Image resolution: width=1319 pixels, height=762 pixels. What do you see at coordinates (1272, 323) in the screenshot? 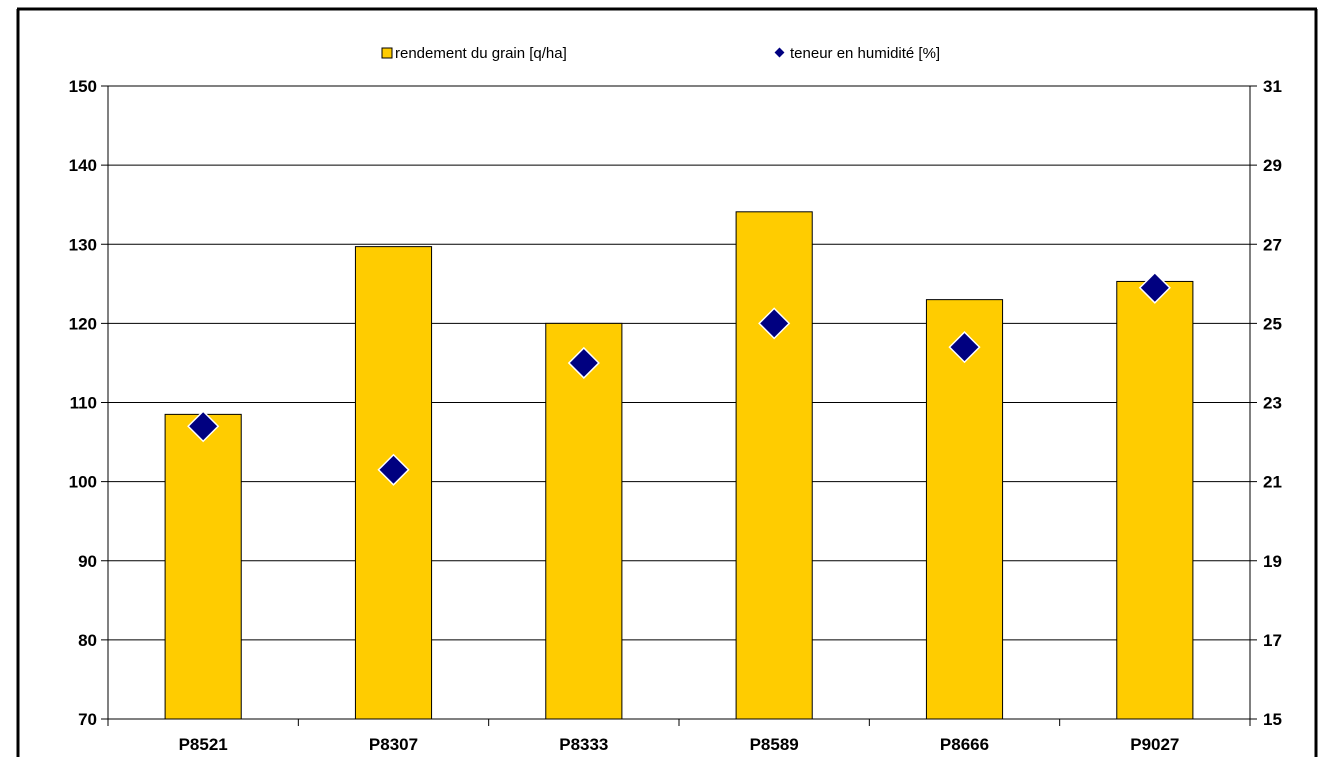
I see `y-right-tick-label: 25` at bounding box center [1272, 323].